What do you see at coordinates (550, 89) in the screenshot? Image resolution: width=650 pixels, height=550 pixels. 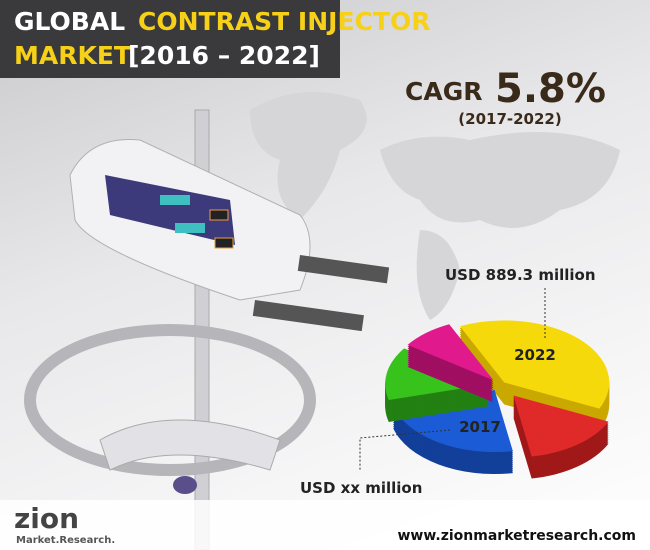 I see `cagr-value: 5.8%` at bounding box center [550, 89].